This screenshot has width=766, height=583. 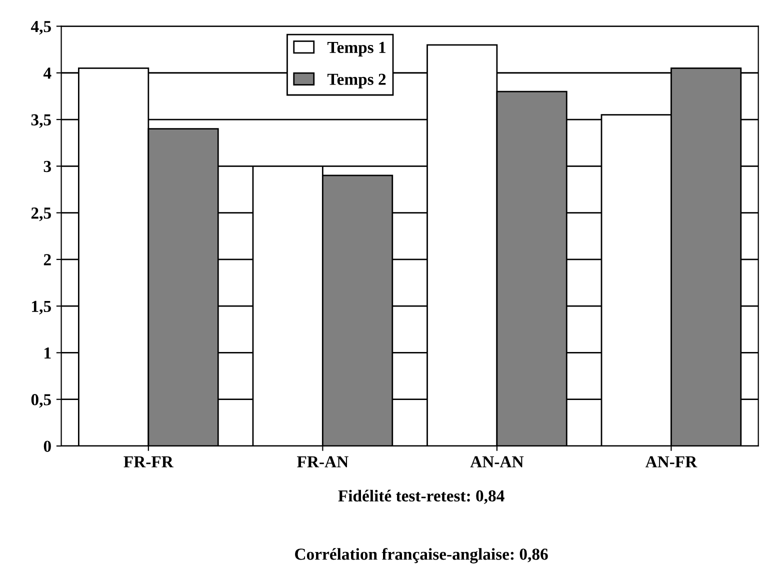 I want to click on text: Fidélité test-retest: 0,84, so click(x=421, y=497).